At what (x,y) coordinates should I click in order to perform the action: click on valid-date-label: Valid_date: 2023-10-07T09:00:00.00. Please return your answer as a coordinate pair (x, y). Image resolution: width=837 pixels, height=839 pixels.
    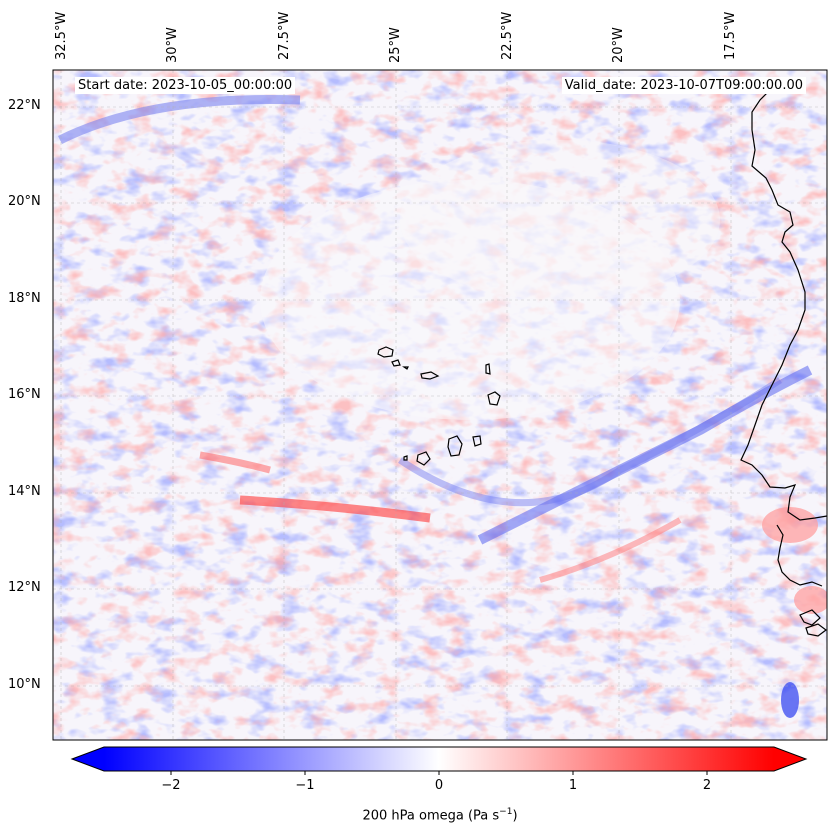
    Looking at the image, I should click on (683, 85).